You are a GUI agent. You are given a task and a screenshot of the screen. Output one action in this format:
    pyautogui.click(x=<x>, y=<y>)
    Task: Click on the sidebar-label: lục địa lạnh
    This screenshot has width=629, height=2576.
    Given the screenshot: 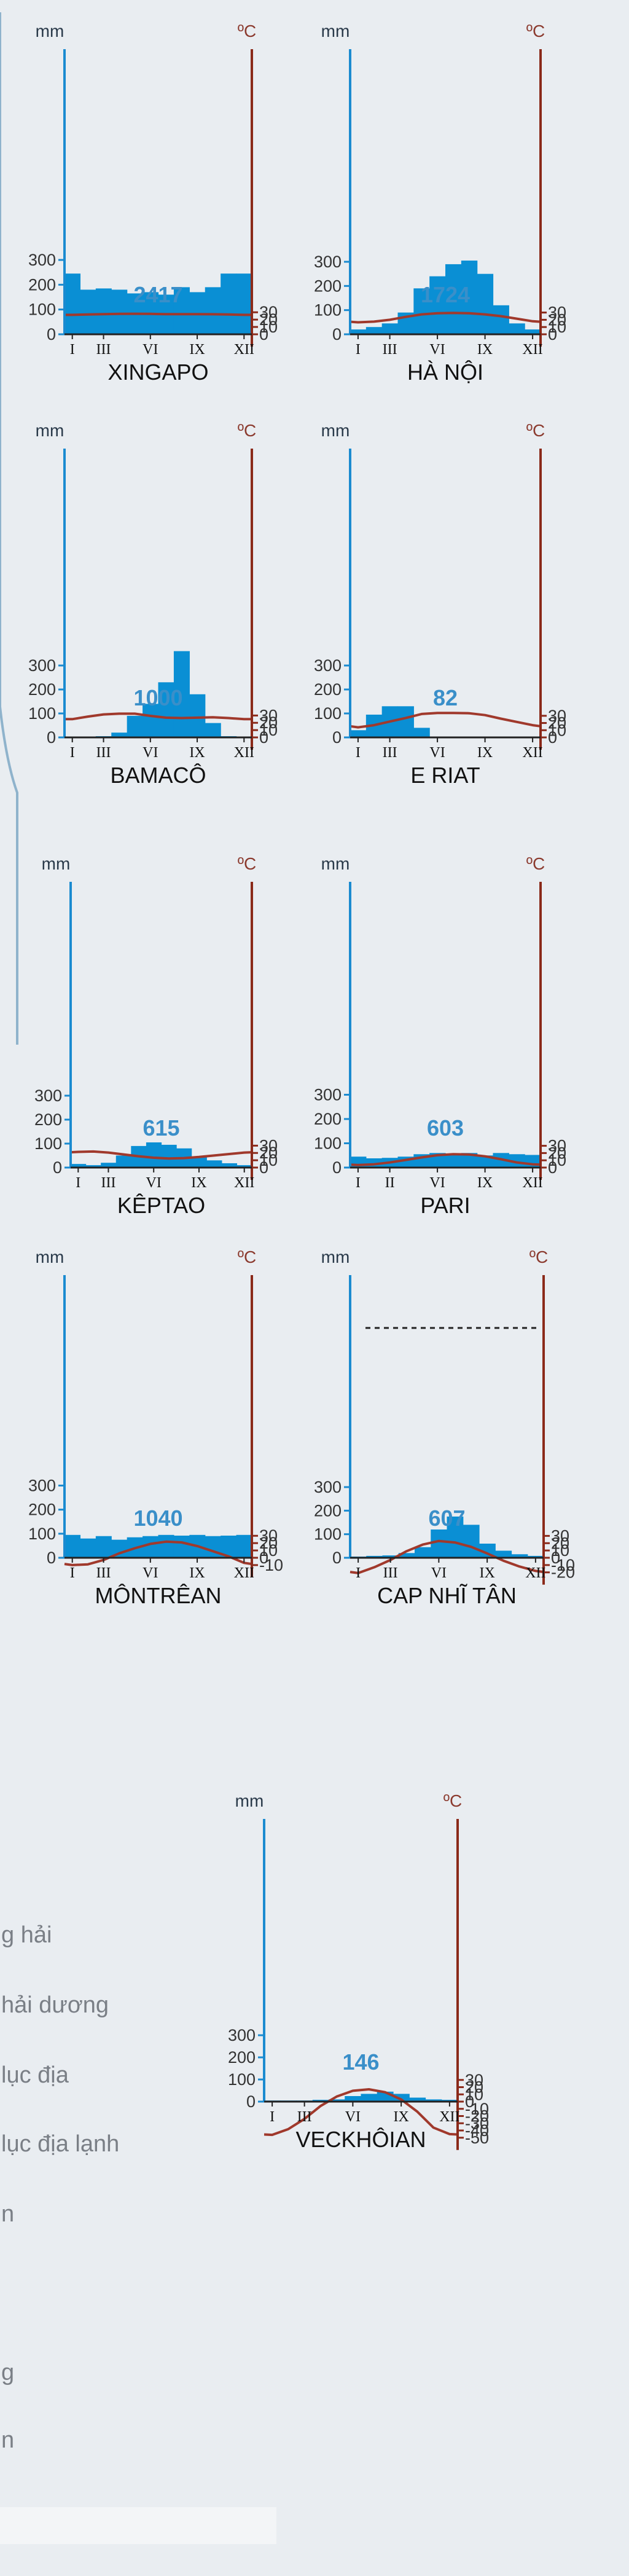 What is the action you would take?
    pyautogui.click(x=61, y=2144)
    